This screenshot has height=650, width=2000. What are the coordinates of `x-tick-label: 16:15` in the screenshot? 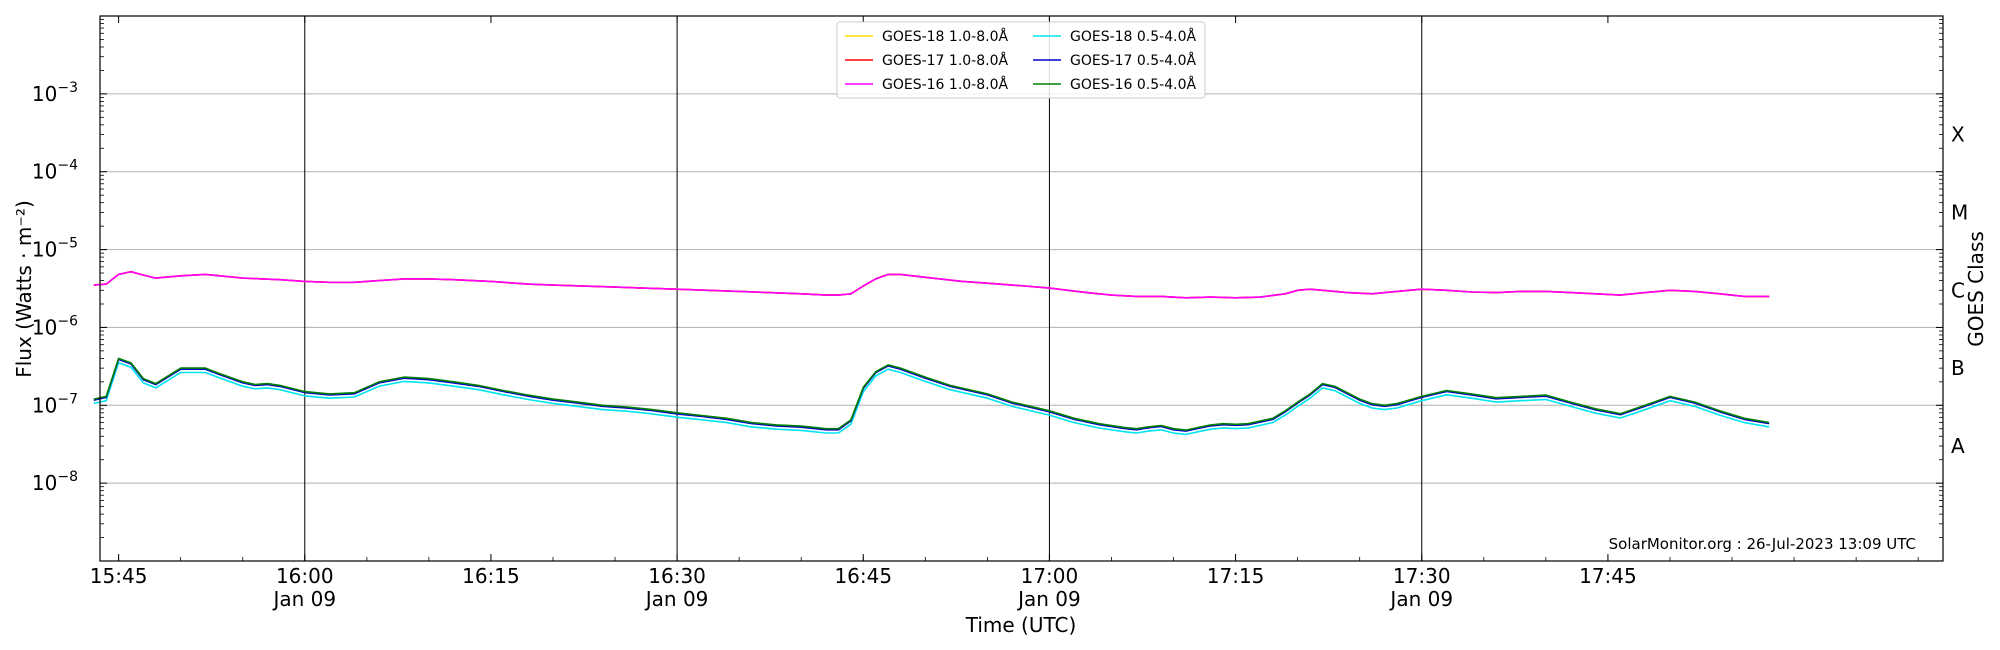 It's located at (491, 576).